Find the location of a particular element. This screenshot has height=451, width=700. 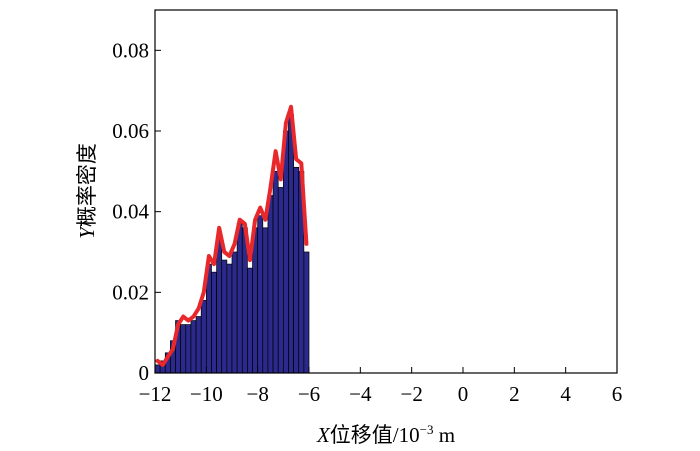

x-axis-title: X位移值/10−3 m is located at coordinates (385, 434).